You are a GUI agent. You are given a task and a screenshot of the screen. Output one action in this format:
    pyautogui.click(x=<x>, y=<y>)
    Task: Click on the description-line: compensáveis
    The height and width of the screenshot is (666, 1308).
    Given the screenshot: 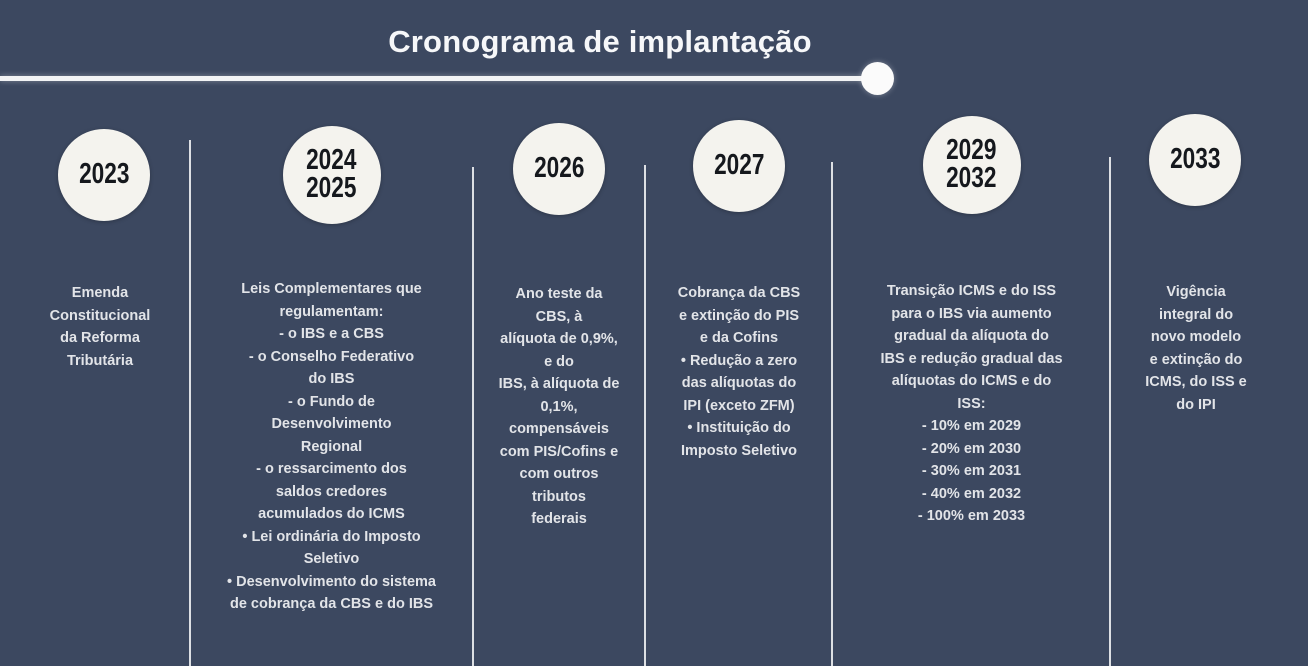 What is the action you would take?
    pyautogui.click(x=559, y=429)
    